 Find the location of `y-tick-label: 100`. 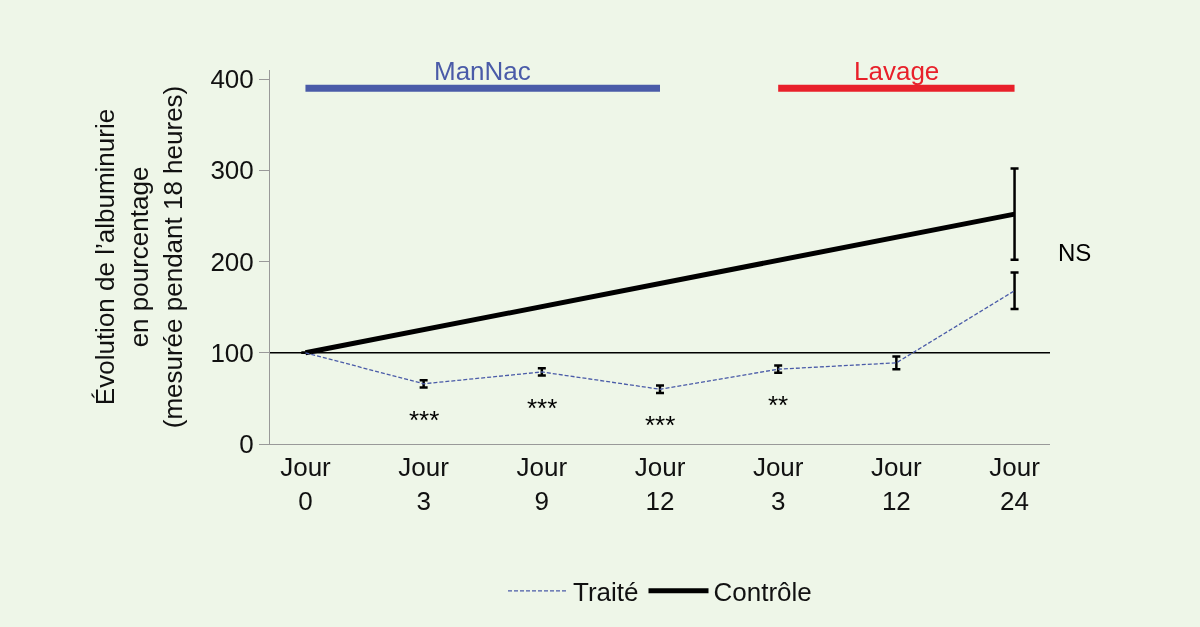

y-tick-label: 100 is located at coordinates (232, 352).